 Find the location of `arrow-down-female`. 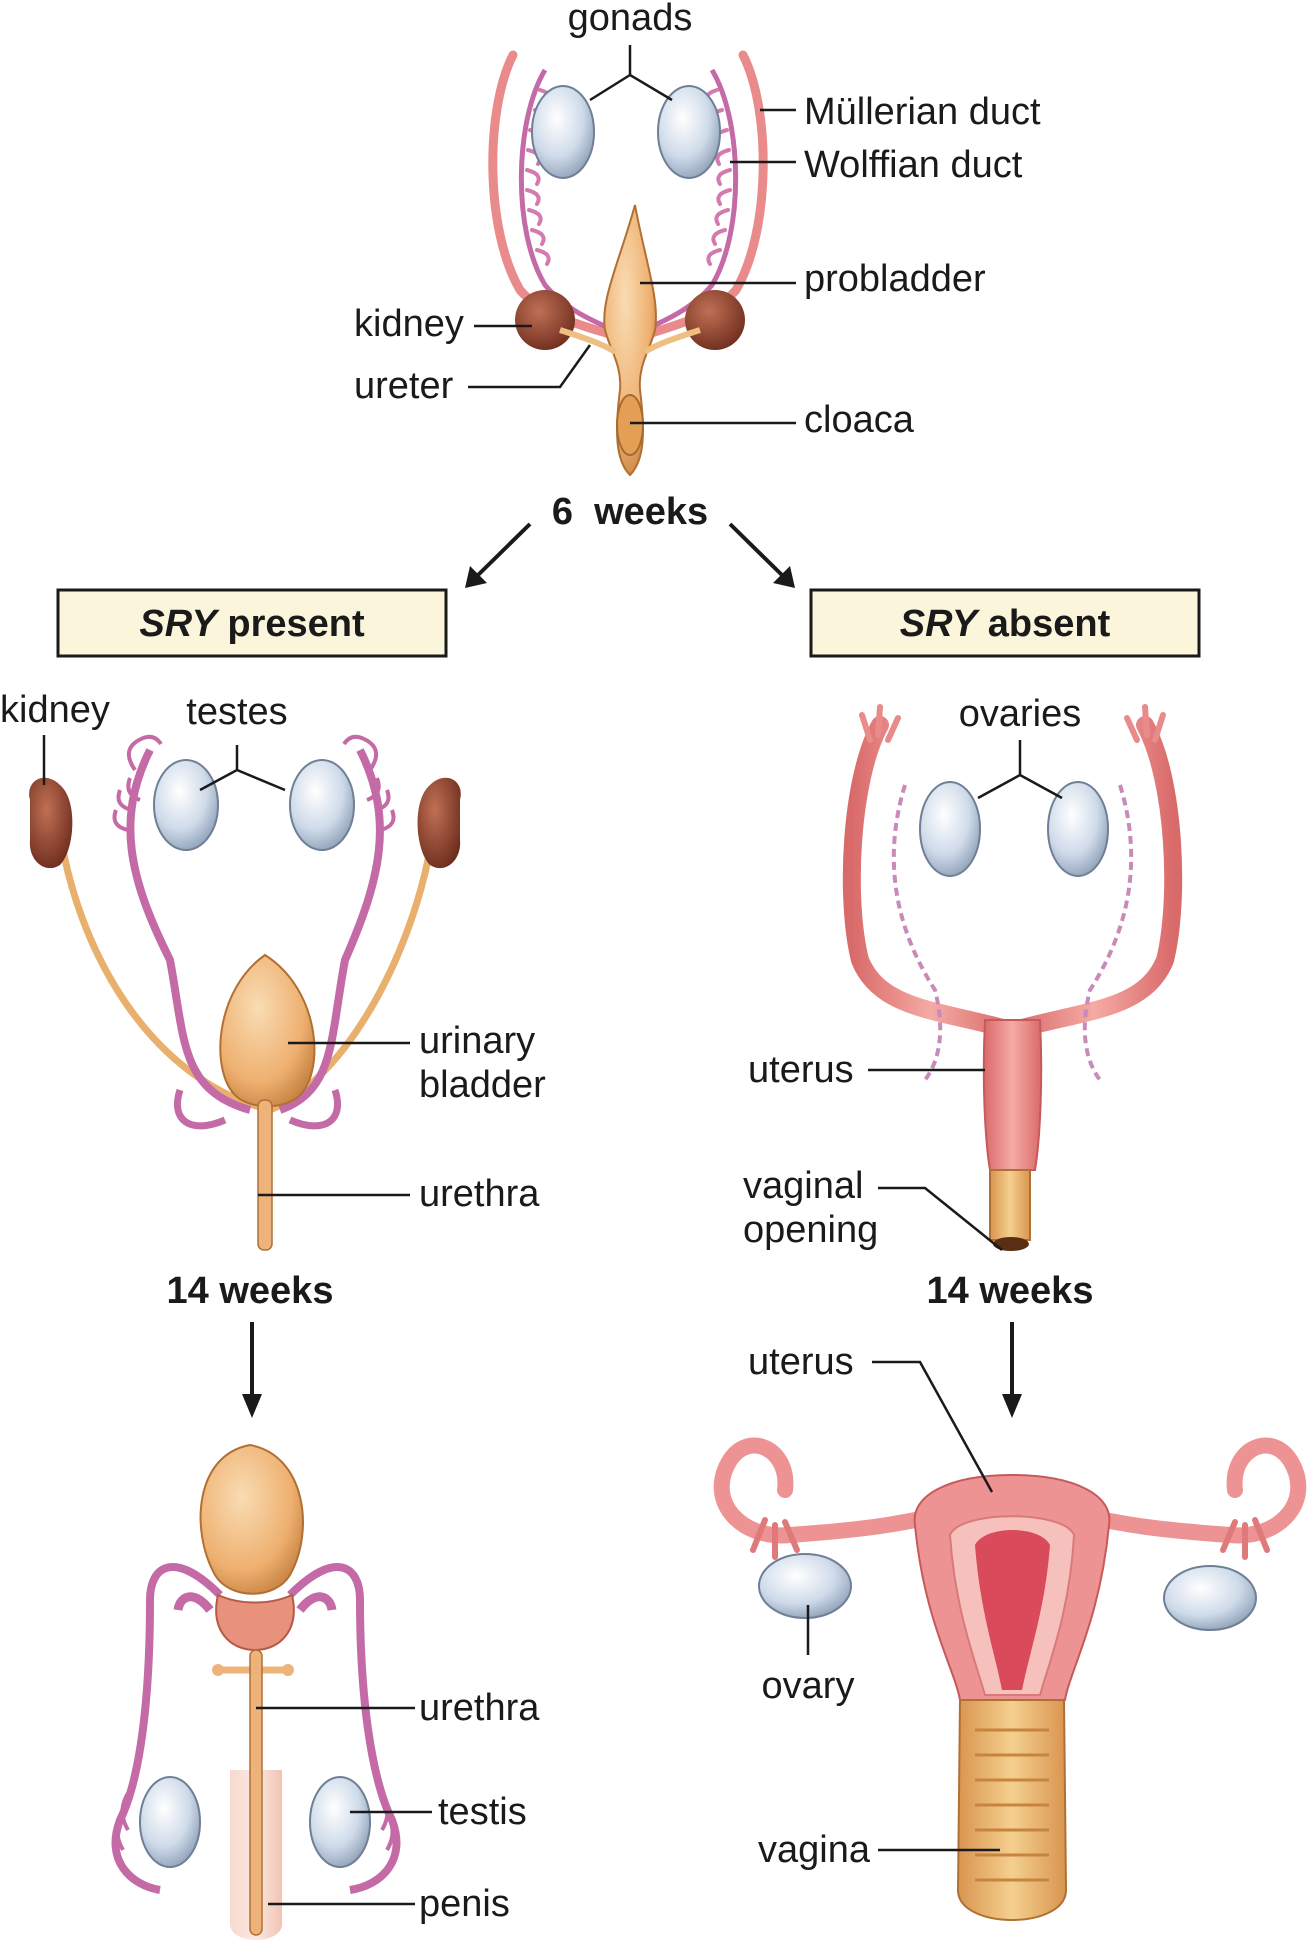

arrow-down-female is located at coordinates (1012, 1370).